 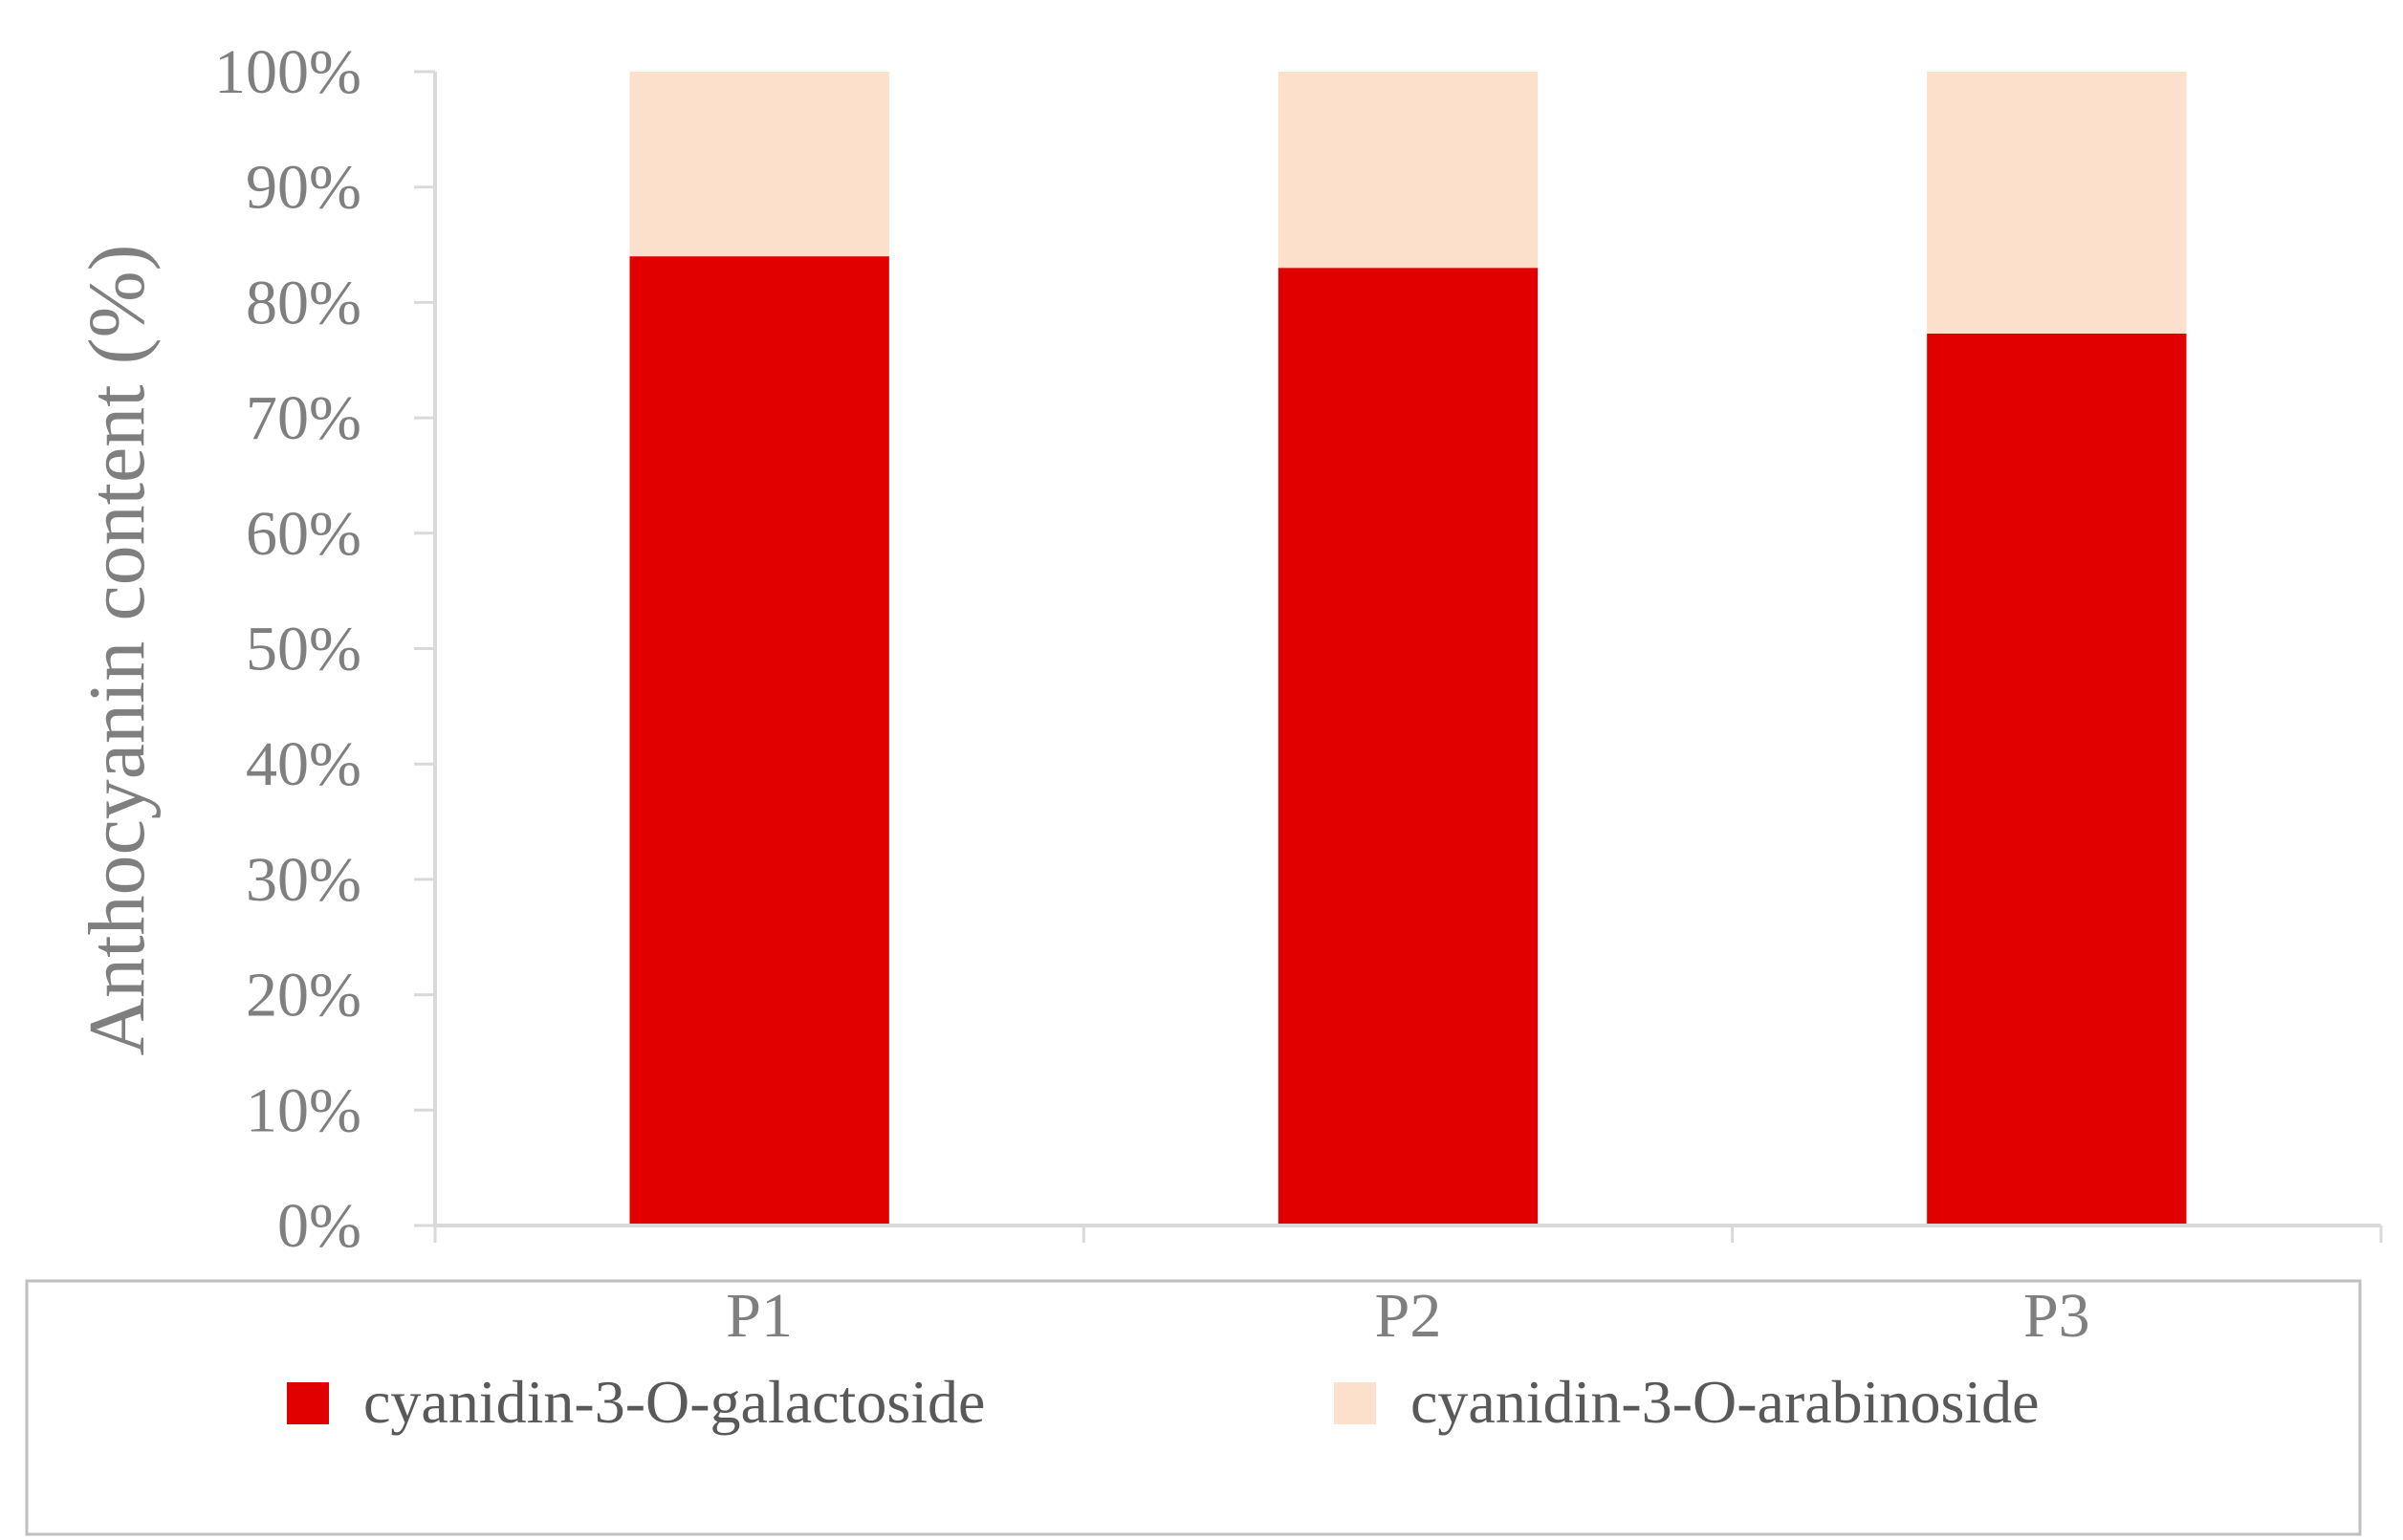 What do you see at coordinates (303, 1110) in the screenshot?
I see `y-tick-label: 10%` at bounding box center [303, 1110].